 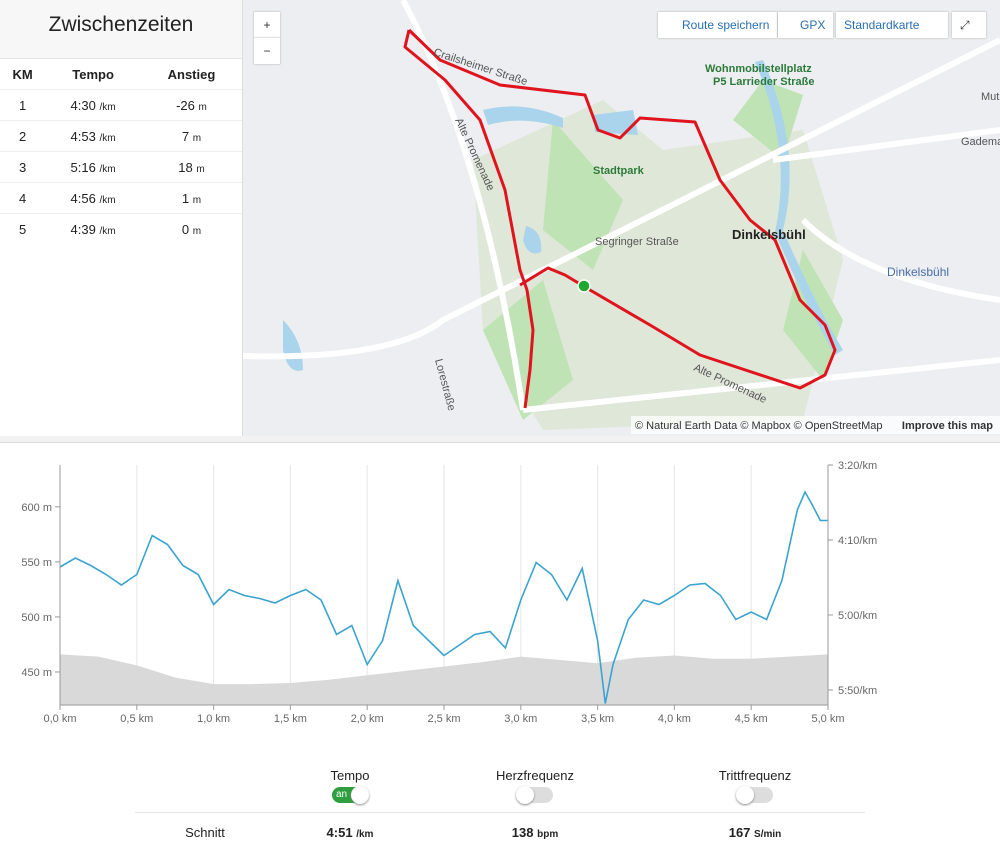 I want to click on y2-tick-label: 3:20/km, so click(x=857, y=466).